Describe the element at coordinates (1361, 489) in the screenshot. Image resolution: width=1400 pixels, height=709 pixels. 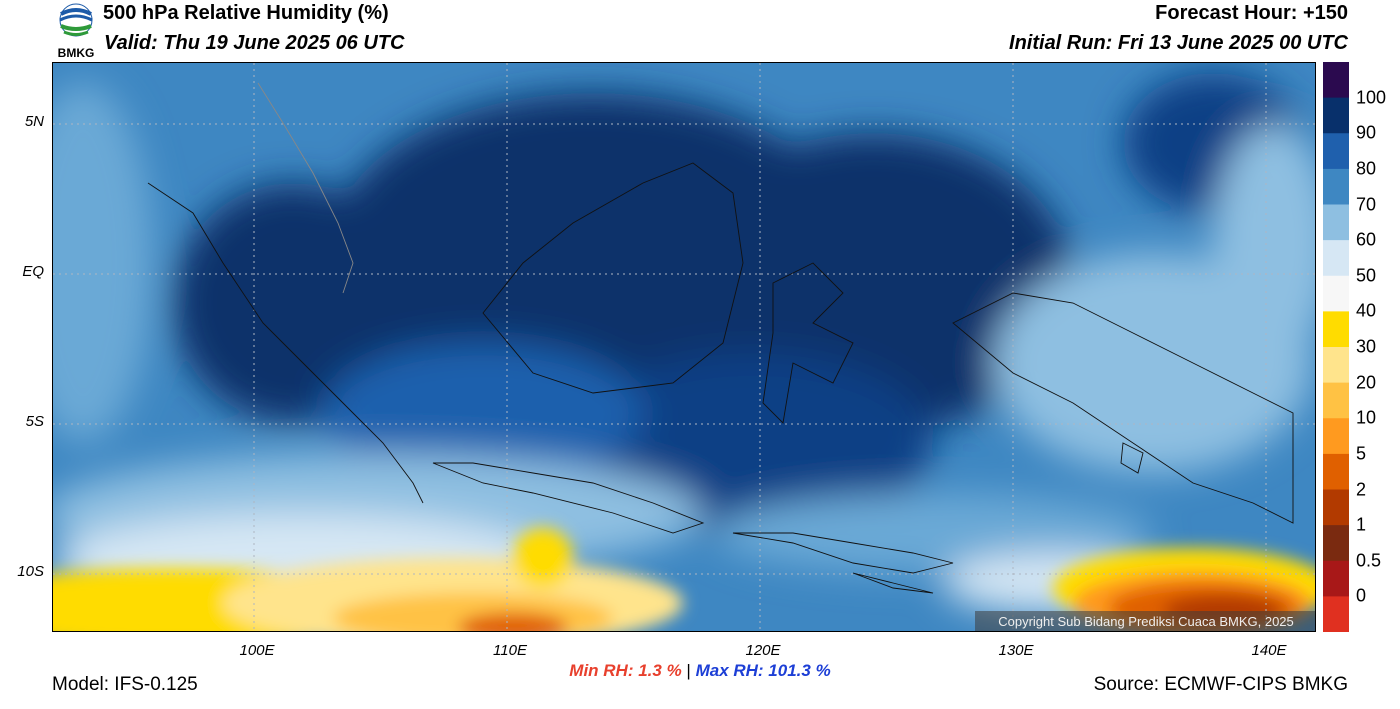
I see `colorbar-label: 2` at that location.